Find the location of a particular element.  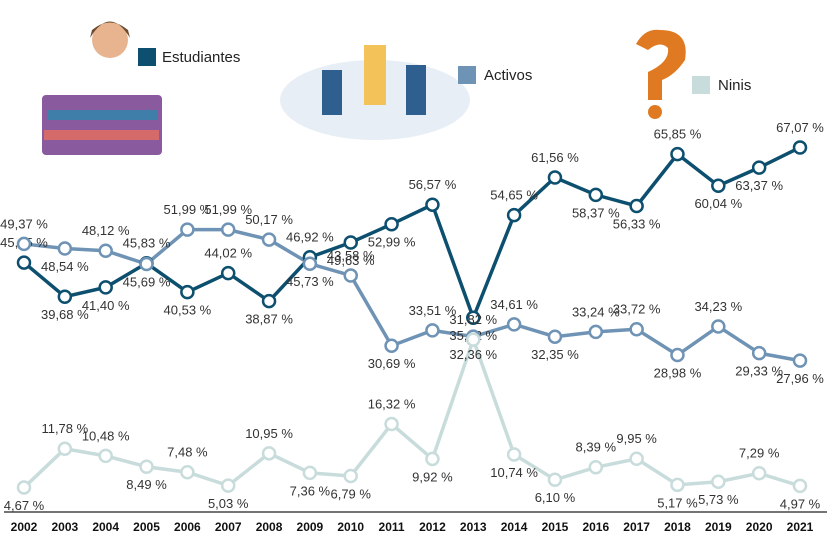

data-label: 60,04 % is located at coordinates (718, 203).